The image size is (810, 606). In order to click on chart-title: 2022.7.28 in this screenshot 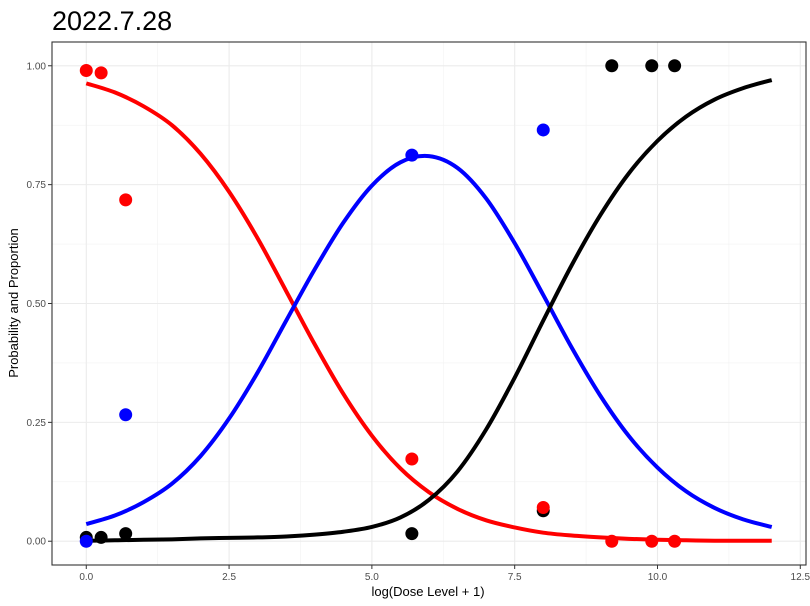, I will do `click(112, 21)`.